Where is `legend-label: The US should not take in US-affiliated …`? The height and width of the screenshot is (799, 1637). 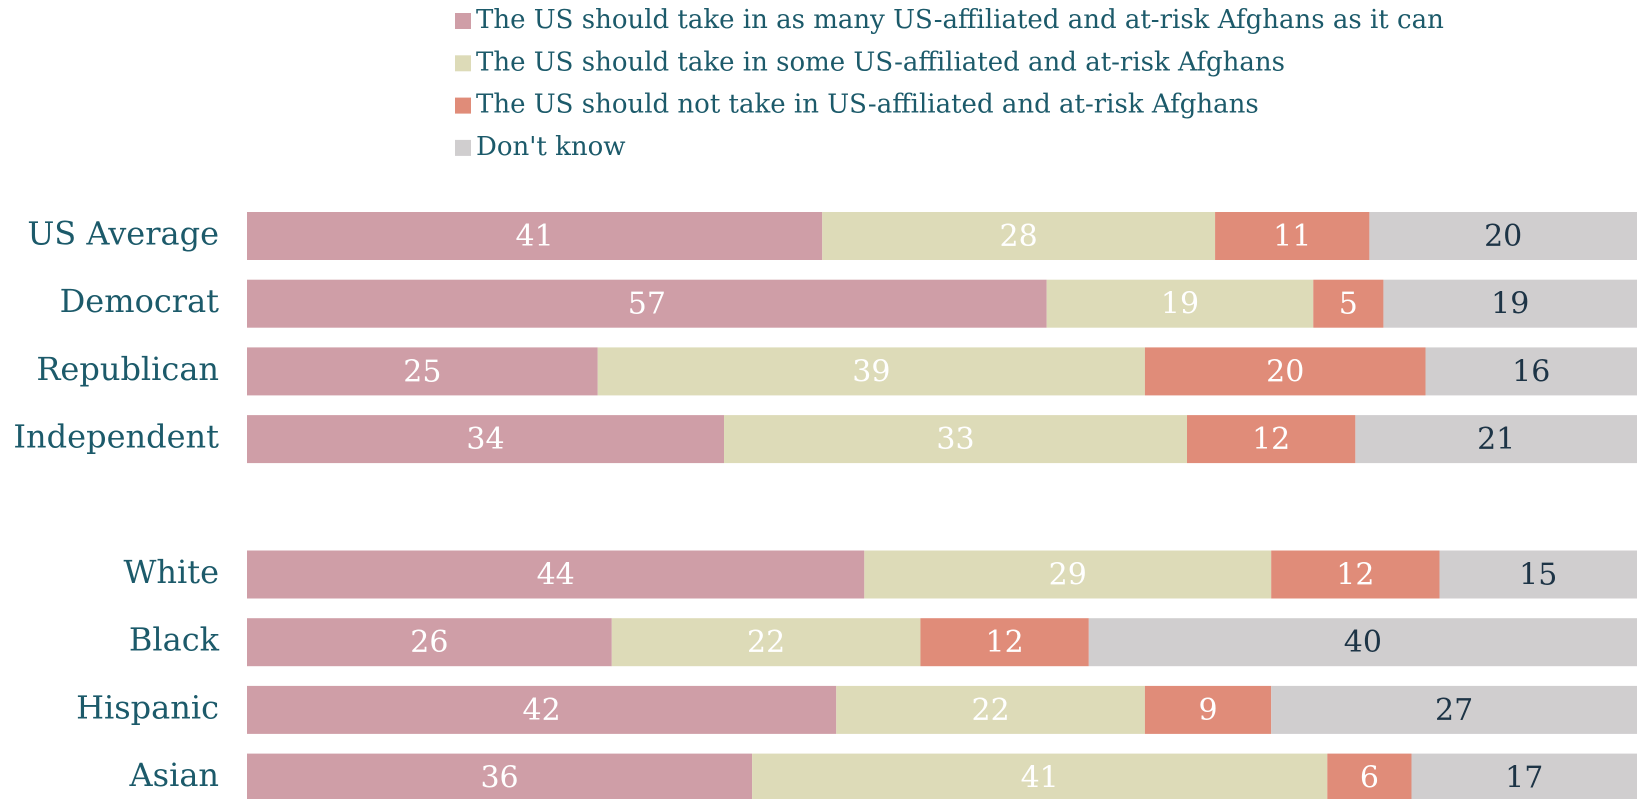
legend-label: The US should not take in US-affiliated … is located at coordinates (867, 105).